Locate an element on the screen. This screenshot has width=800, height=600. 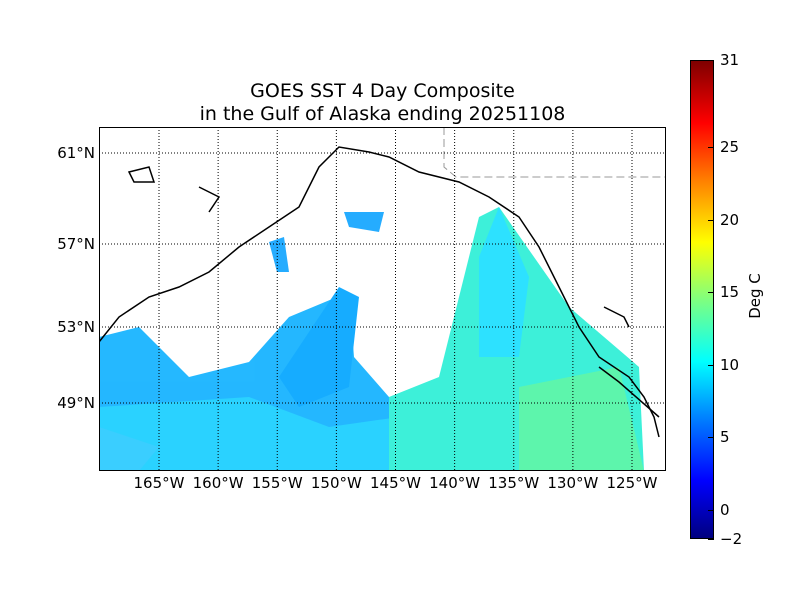
lat-label: 57°N is located at coordinates (76, 244).